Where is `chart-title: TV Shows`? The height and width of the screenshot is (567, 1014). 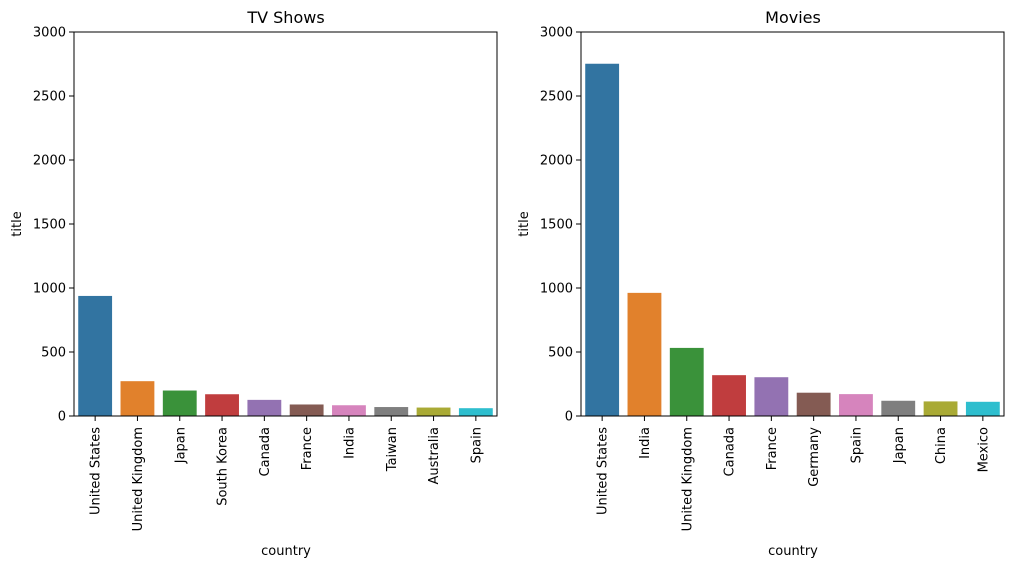
chart-title: TV Shows is located at coordinates (285, 17).